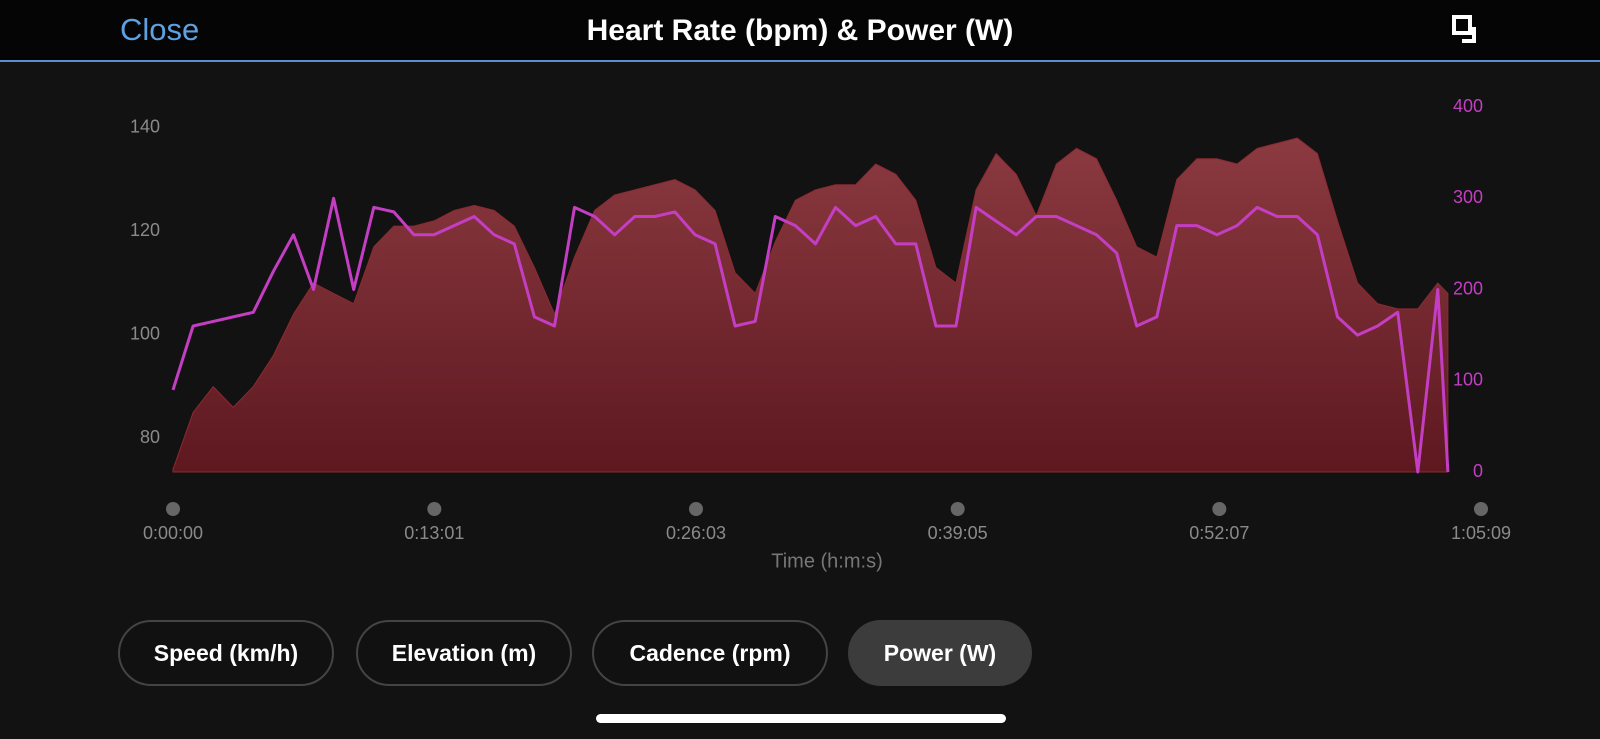 The width and height of the screenshot is (1600, 739). What do you see at coordinates (145, 230) in the screenshot?
I see `y-tick-label: 120` at bounding box center [145, 230].